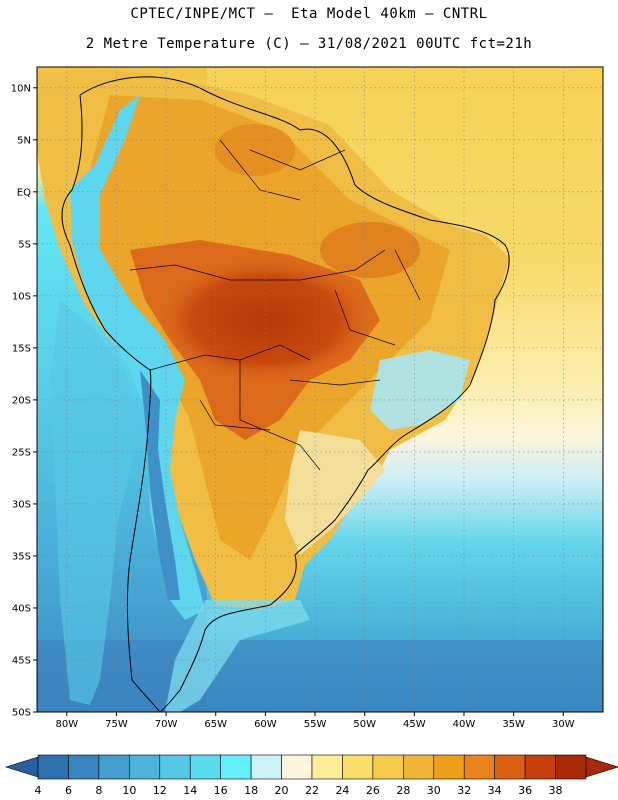  Describe the element at coordinates (21, 767) in the screenshot. I see `colorbar-low-arrow` at that location.